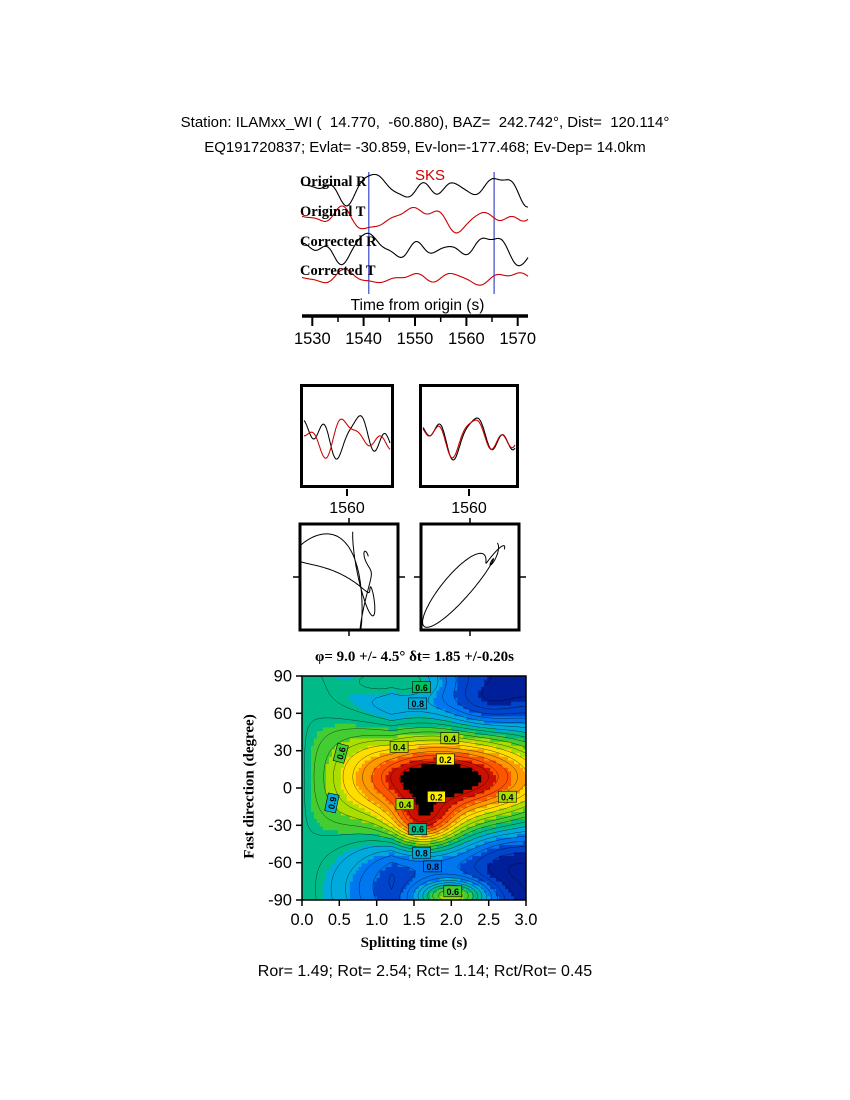  What do you see at coordinates (451, 920) in the screenshot?
I see `svg-text: 2.0` at bounding box center [451, 920].